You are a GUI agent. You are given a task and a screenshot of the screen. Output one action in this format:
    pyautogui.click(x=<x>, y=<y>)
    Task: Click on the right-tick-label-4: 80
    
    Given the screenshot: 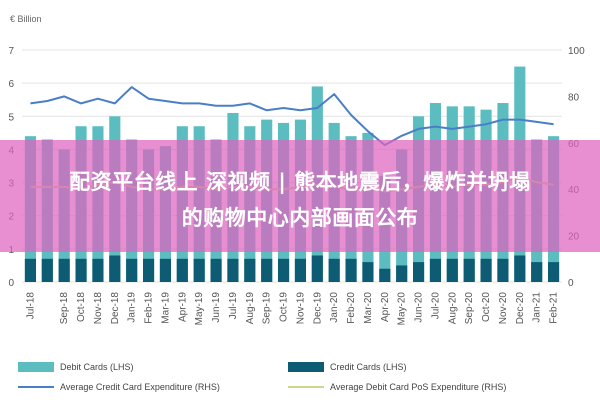 What is the action you would take?
    pyautogui.click(x=574, y=97)
    